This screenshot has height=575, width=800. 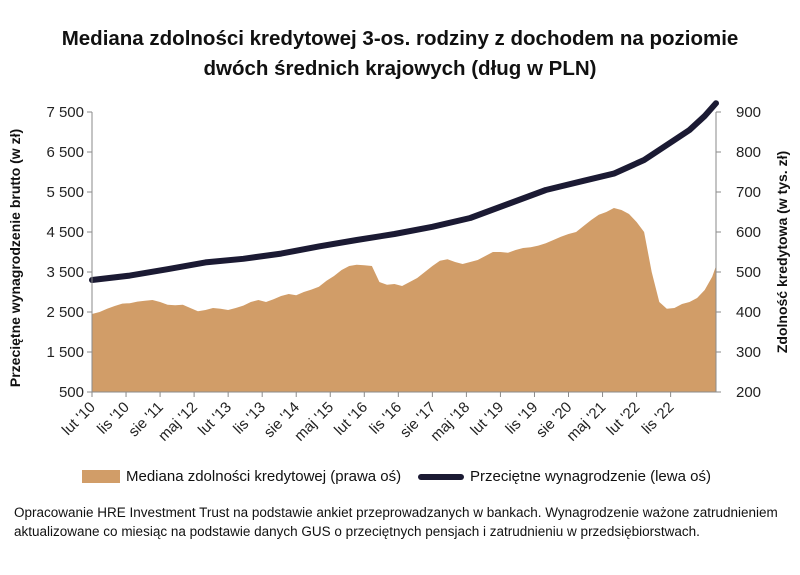 What do you see at coordinates (748, 272) in the screenshot?
I see `right-tick-label: 500` at bounding box center [748, 272].